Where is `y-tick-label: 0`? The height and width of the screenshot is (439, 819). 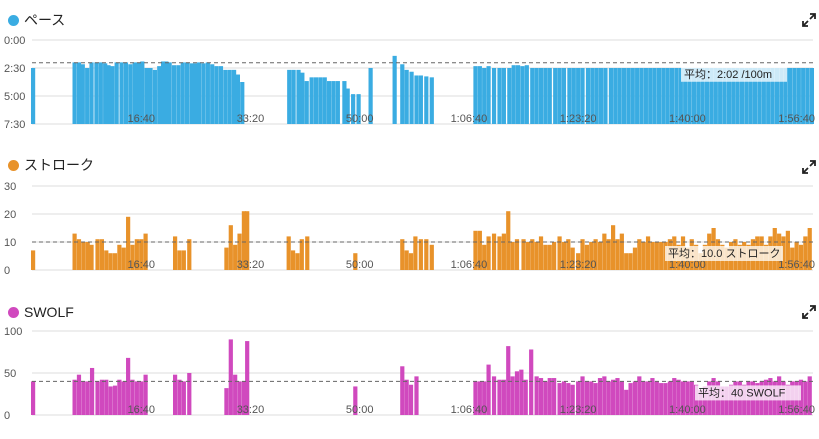 y-tick-label: 0 is located at coordinates (7, 271).